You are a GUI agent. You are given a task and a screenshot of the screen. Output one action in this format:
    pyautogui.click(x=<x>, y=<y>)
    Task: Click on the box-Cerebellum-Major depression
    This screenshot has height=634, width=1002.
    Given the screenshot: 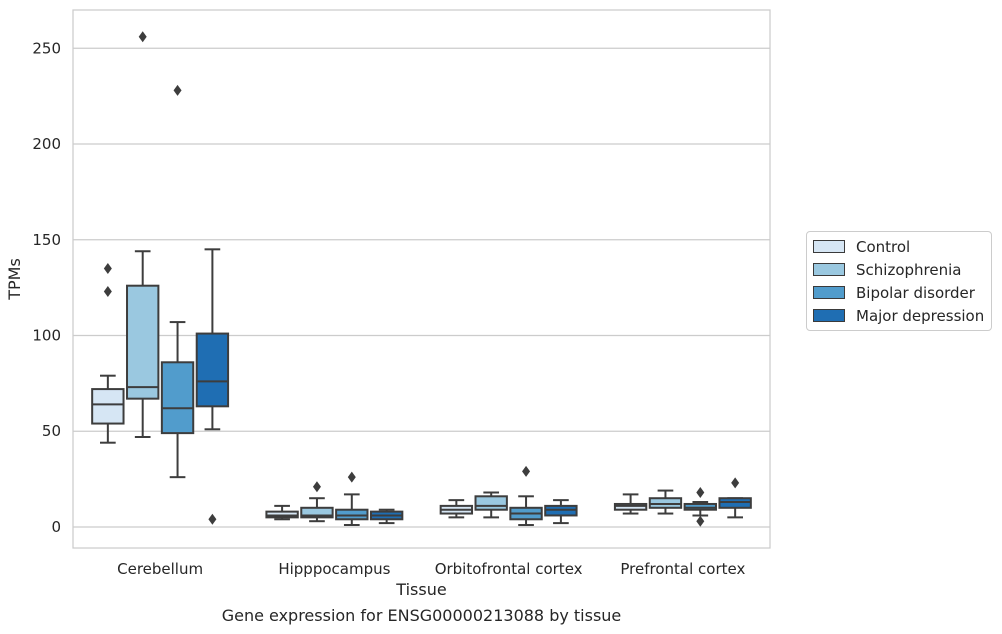 What is the action you would take?
    pyautogui.click(x=212, y=386)
    